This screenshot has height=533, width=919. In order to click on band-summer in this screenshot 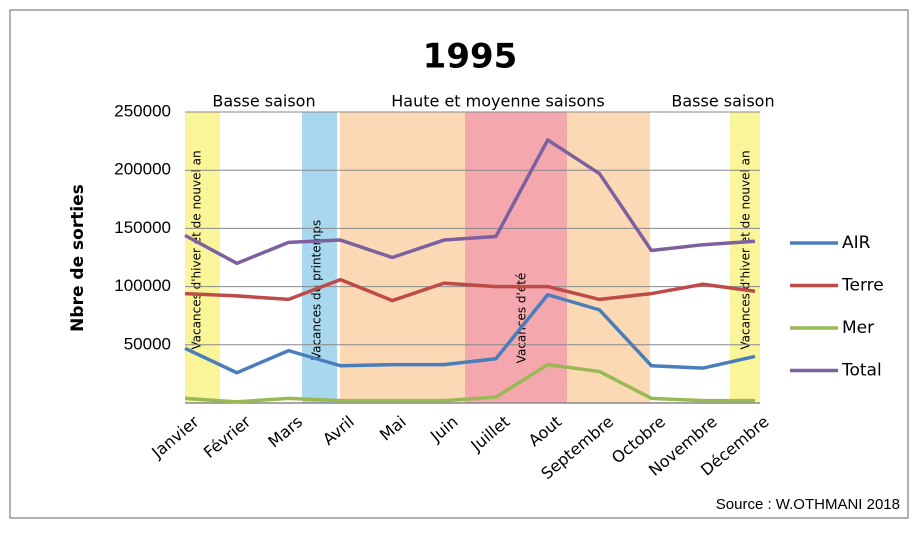, I will do `click(516, 257)`.